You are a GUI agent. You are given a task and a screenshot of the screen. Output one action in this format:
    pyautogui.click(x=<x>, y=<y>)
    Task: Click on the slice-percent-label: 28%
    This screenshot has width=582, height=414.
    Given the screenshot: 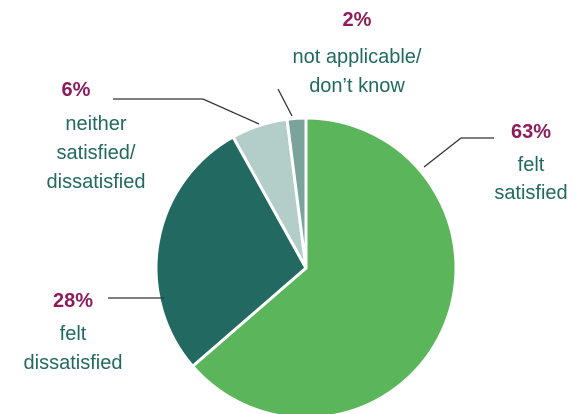 What is the action you would take?
    pyautogui.click(x=73, y=301)
    